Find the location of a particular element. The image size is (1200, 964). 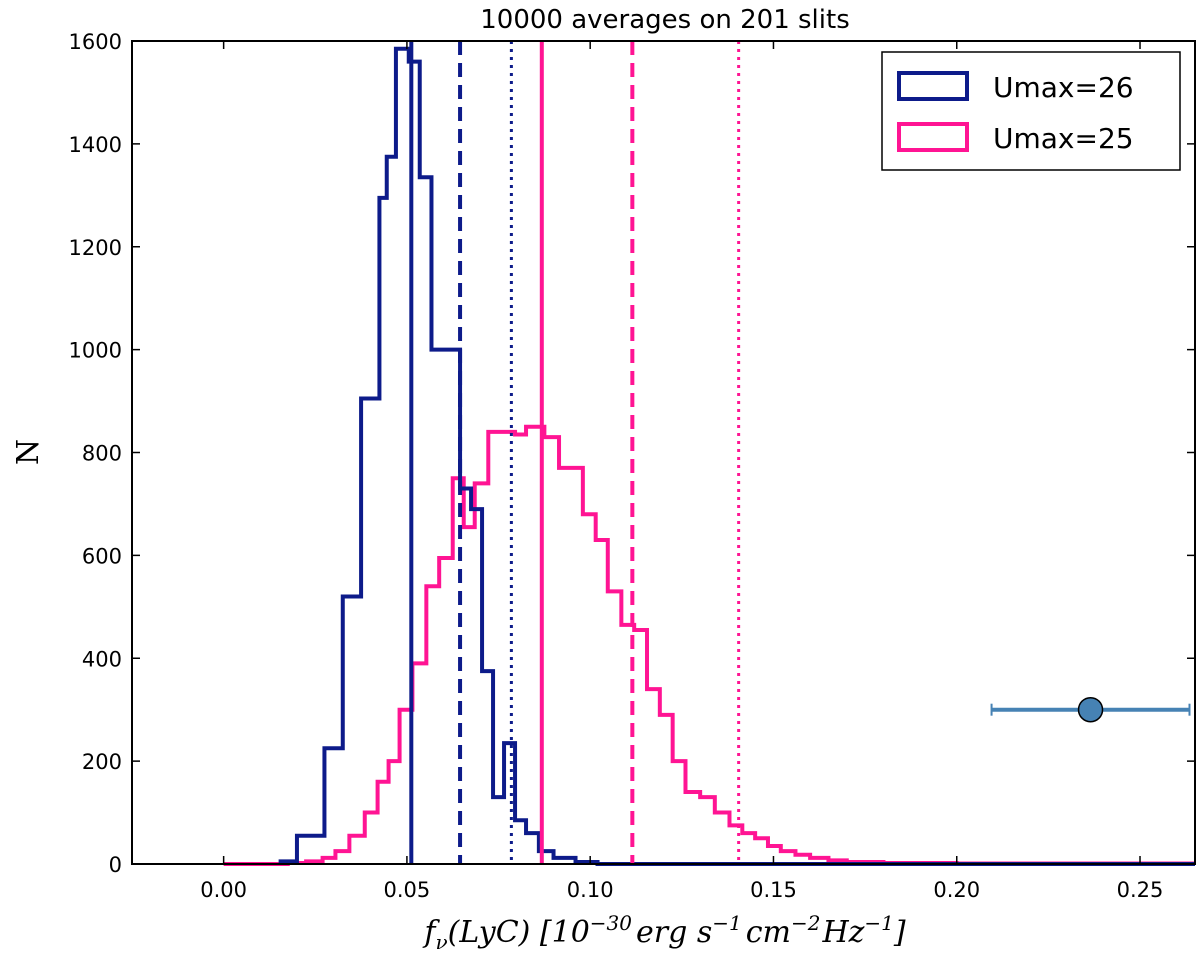

y-tick-label: 0 is located at coordinates (115, 865).